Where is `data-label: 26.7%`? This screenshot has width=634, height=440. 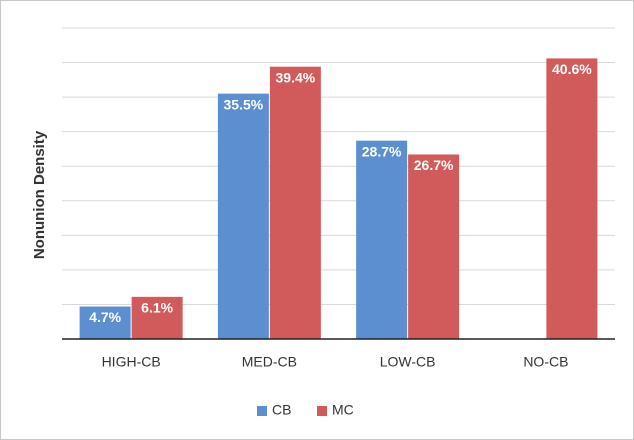 data-label: 26.7% is located at coordinates (434, 165).